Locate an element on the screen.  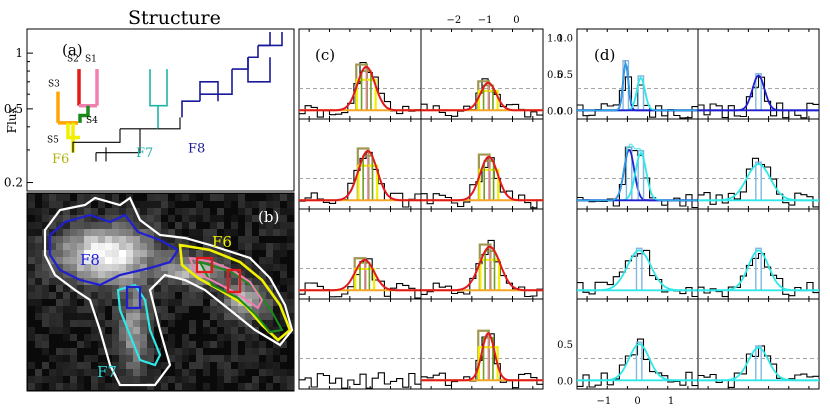
b-contour-f8 is located at coordinates (114, 250).